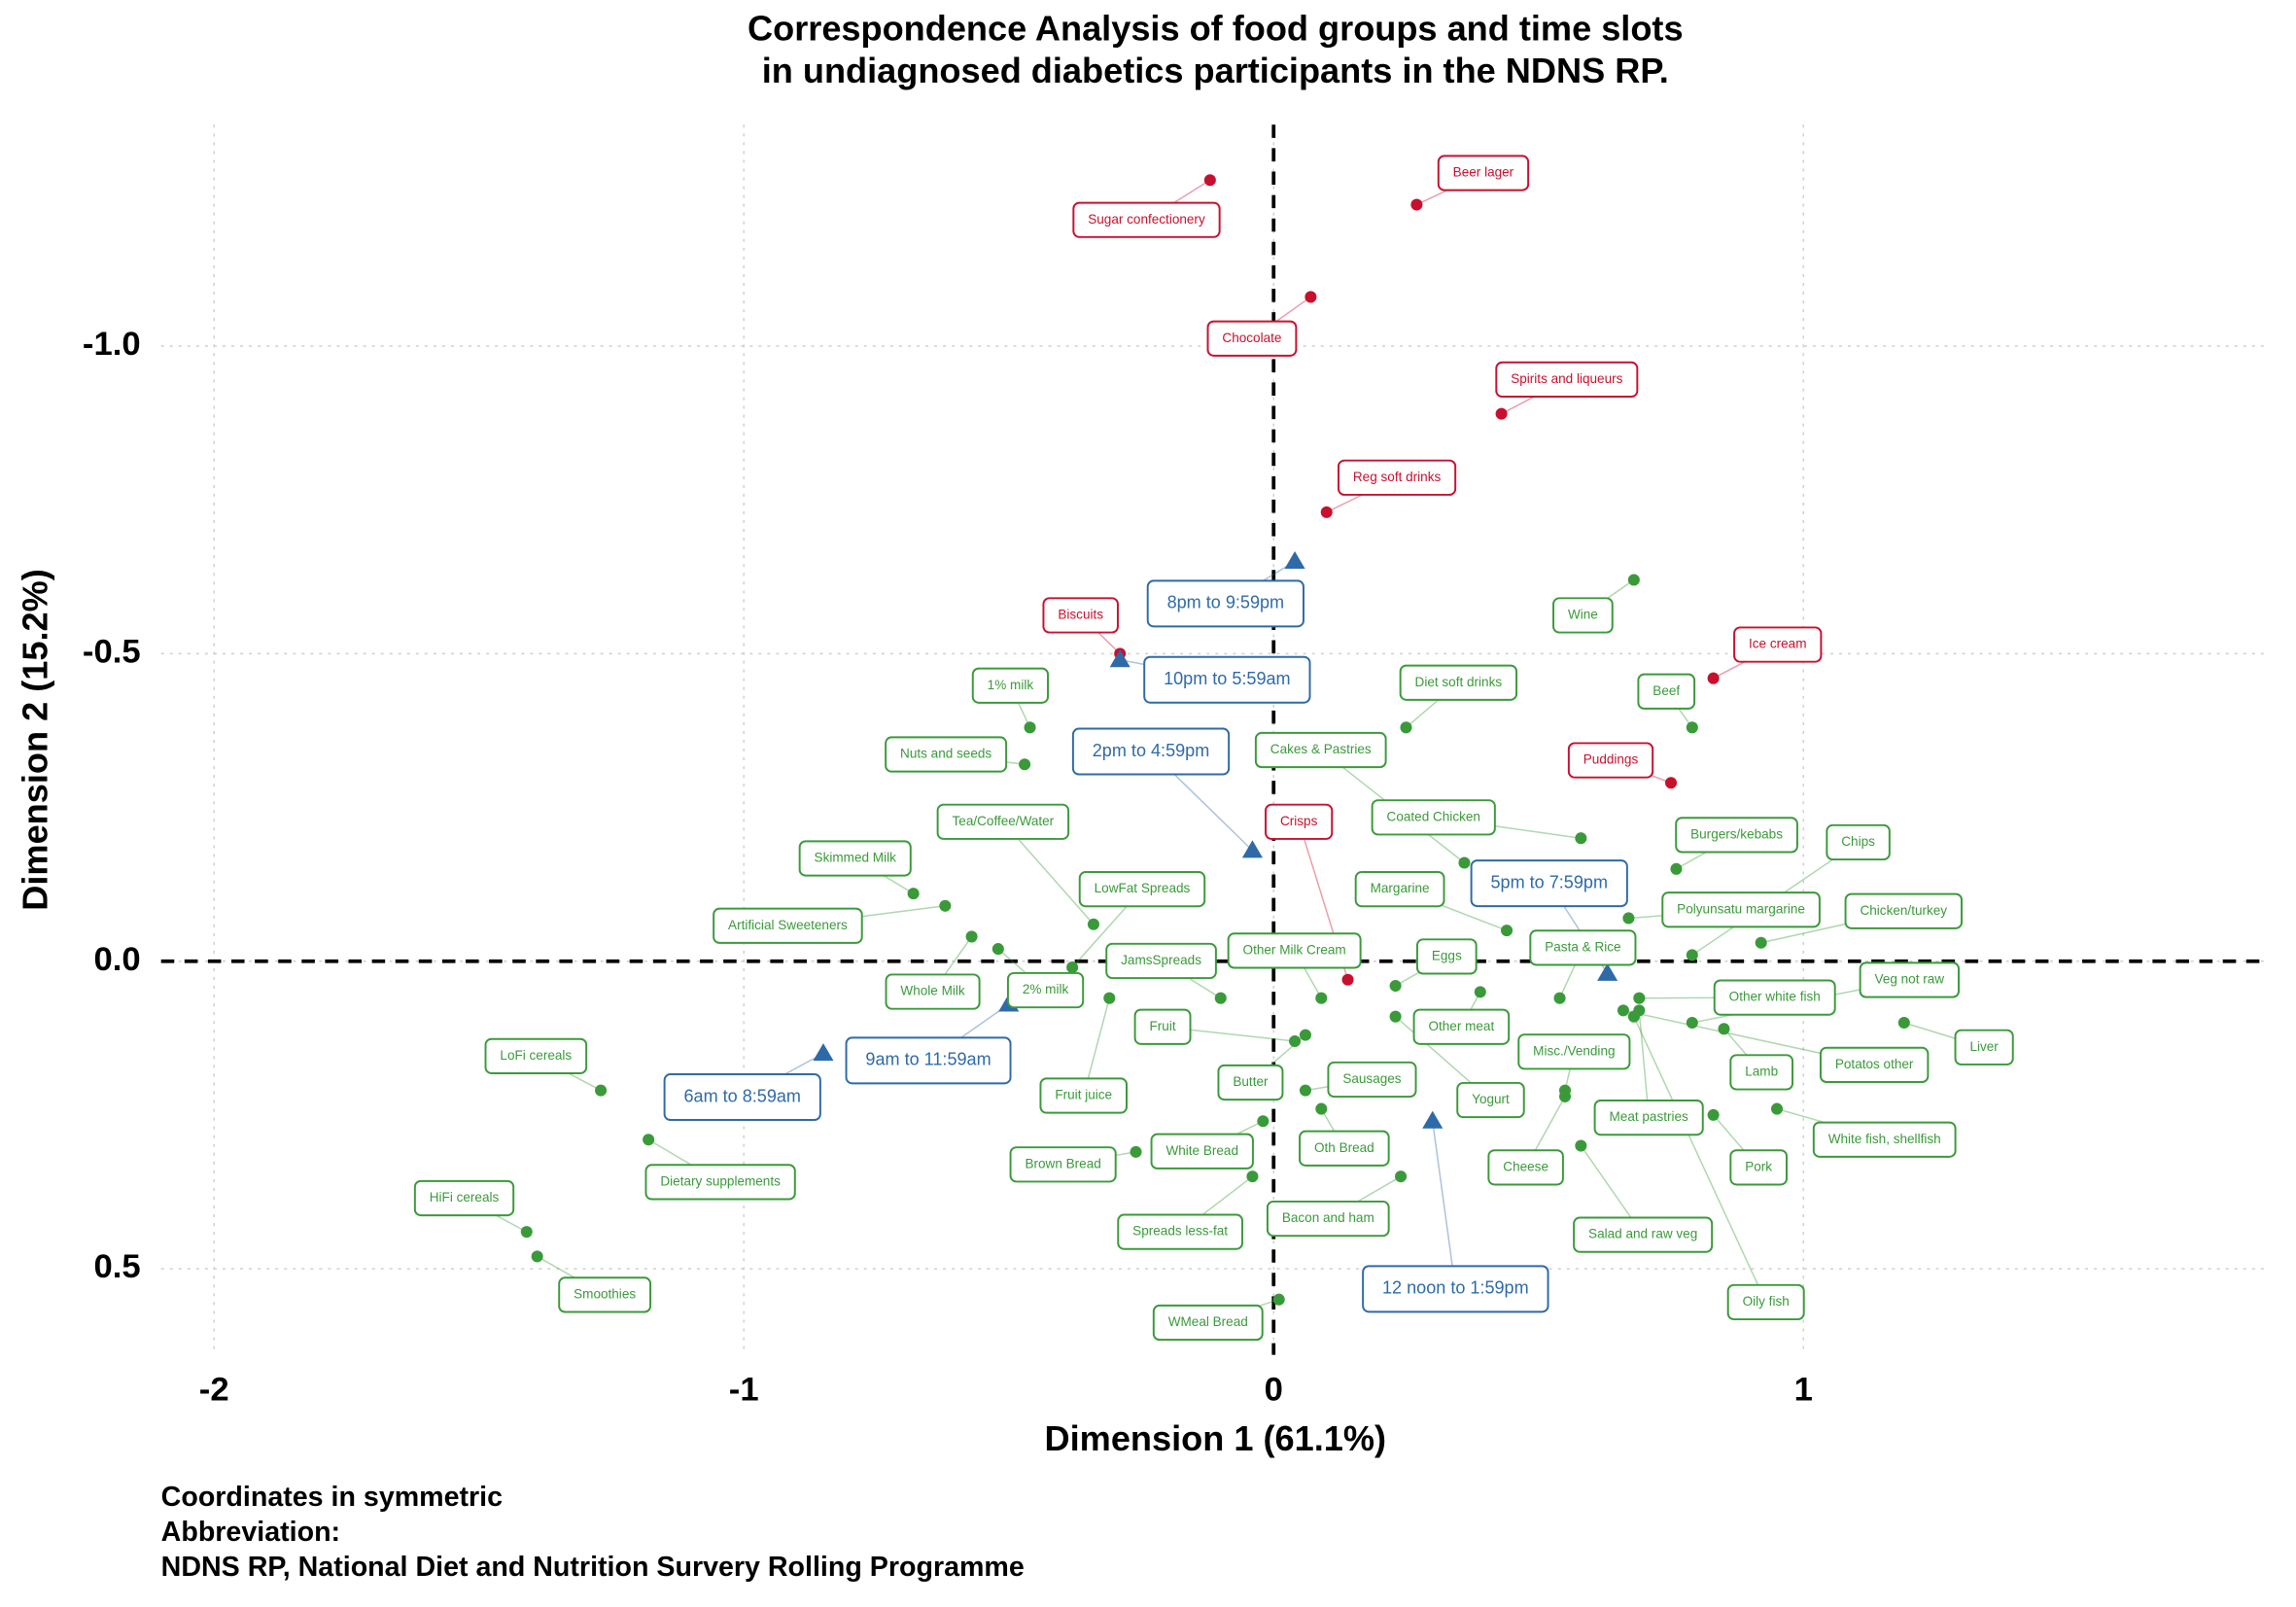 The width and height of the screenshot is (2296, 1607). What do you see at coordinates (1344, 1147) in the screenshot?
I see `point-label: Oth Bread` at bounding box center [1344, 1147].